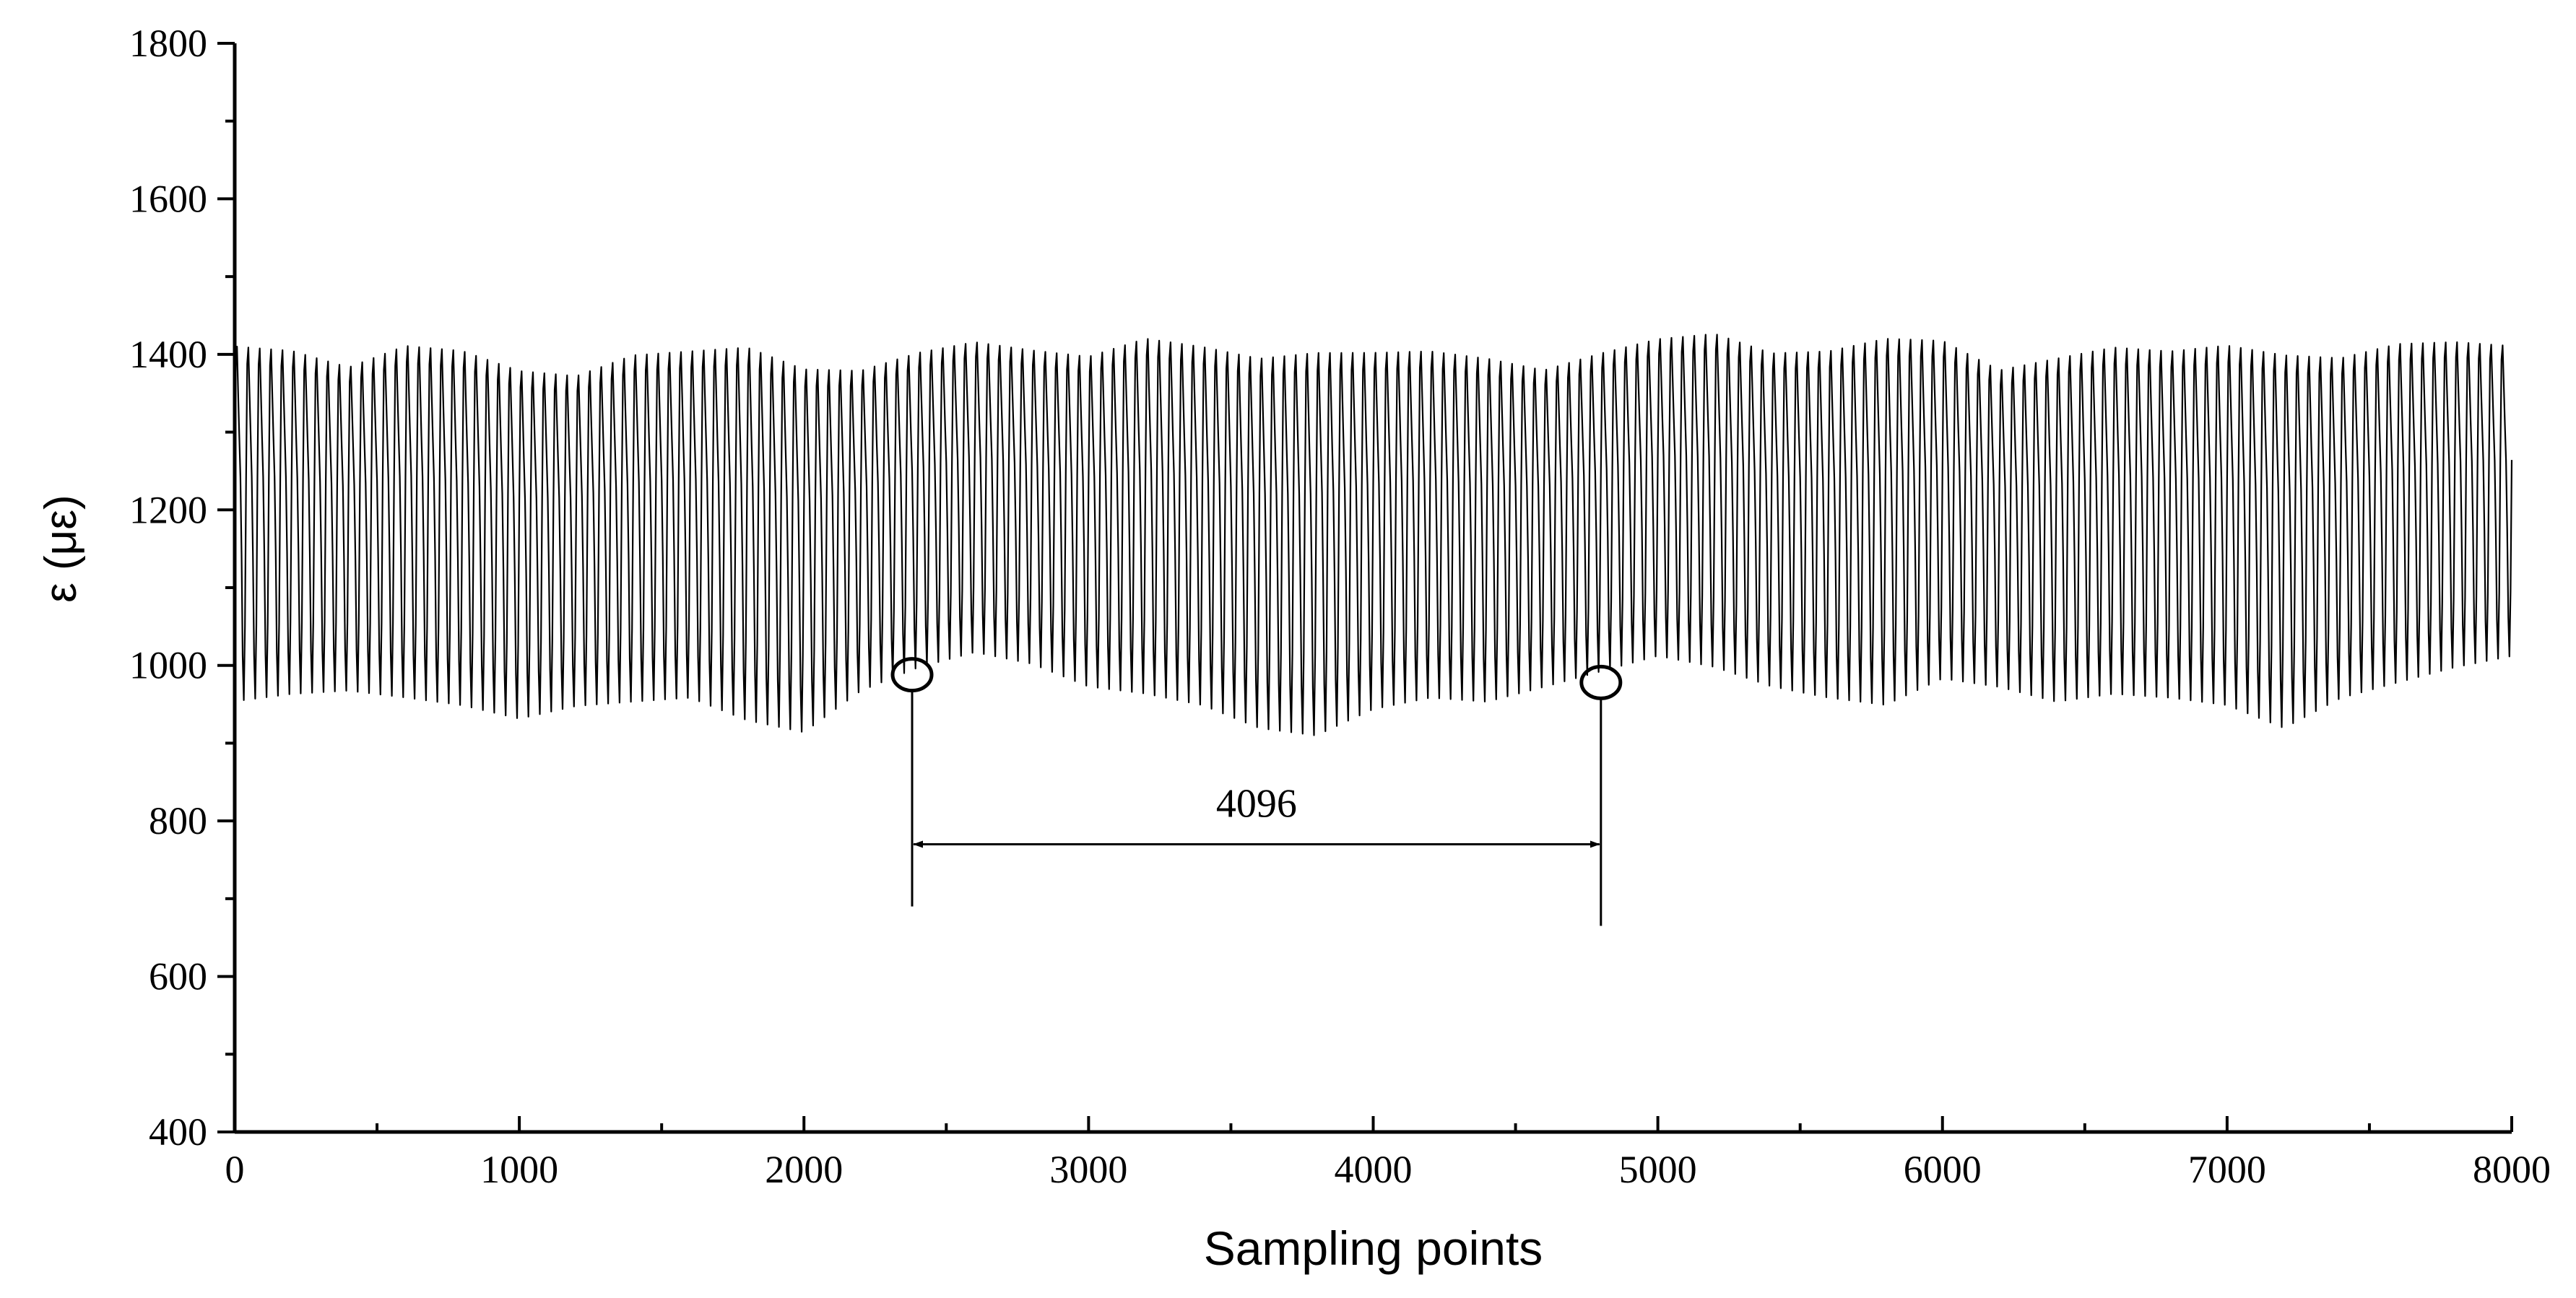 This screenshot has height=1298, width=2576. Describe the element at coordinates (2227, 1169) in the screenshot. I see `x-tick-label: 7000` at that location.